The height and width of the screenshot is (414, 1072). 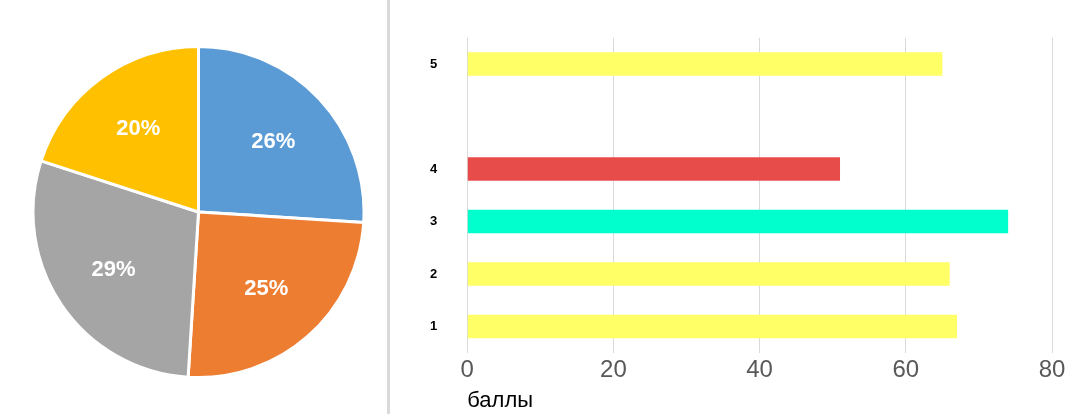 I want to click on y-tick-label: 4, so click(x=434, y=168).